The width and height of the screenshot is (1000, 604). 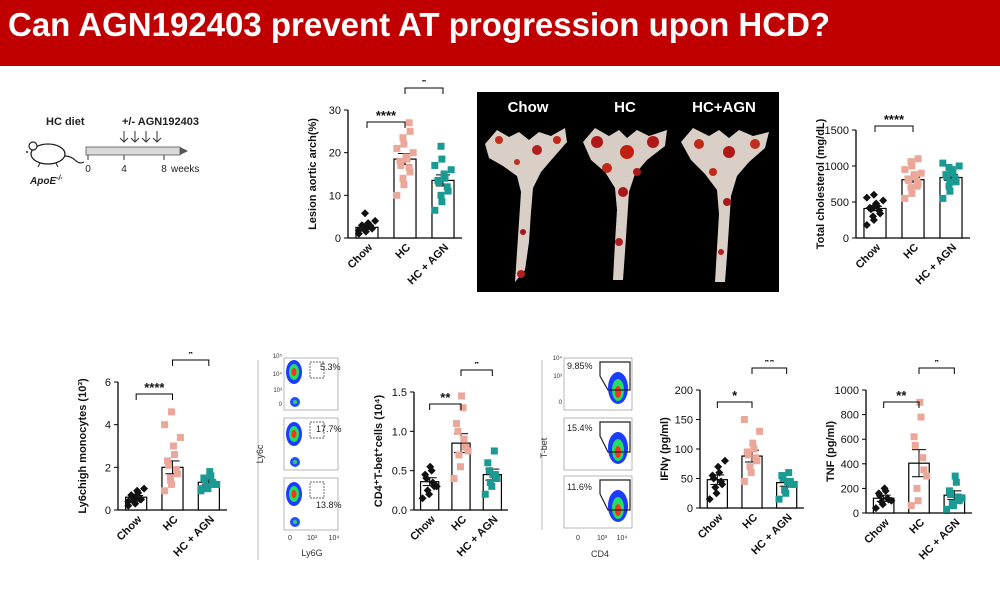 I want to click on tnf-ytick-label: 0, so click(x=856, y=514).